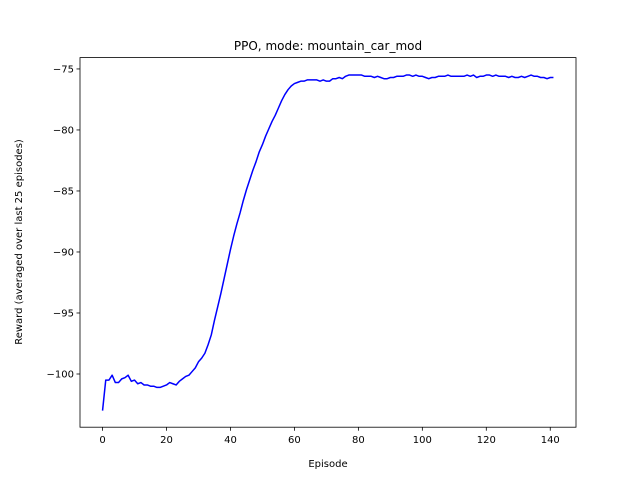  Describe the element at coordinates (102, 440) in the screenshot. I see `x-tick-label: 0` at that location.